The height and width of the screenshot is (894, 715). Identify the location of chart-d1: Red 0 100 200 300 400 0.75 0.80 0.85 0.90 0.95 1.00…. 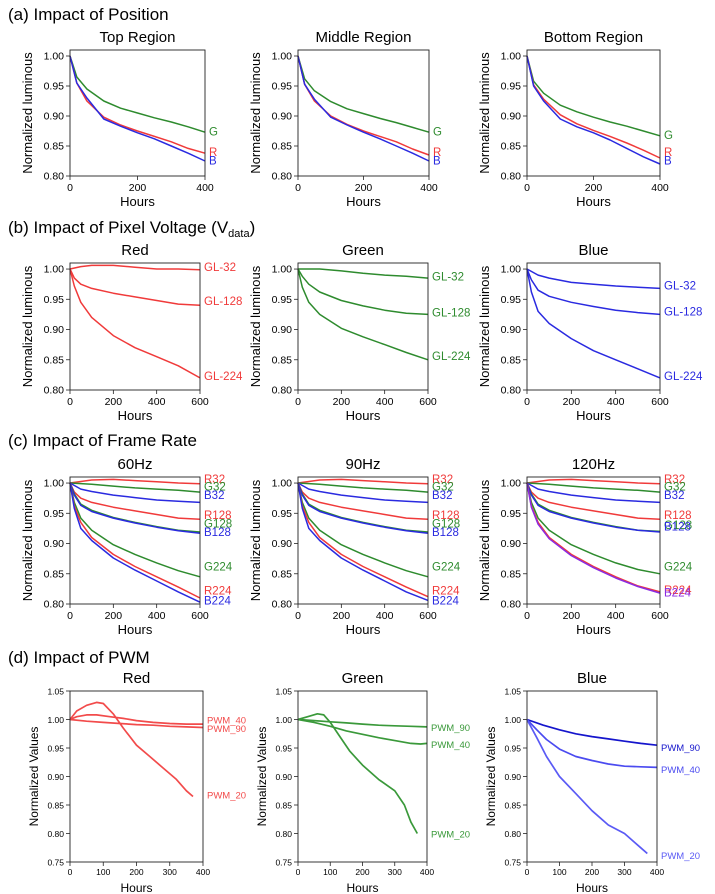
(136, 782).